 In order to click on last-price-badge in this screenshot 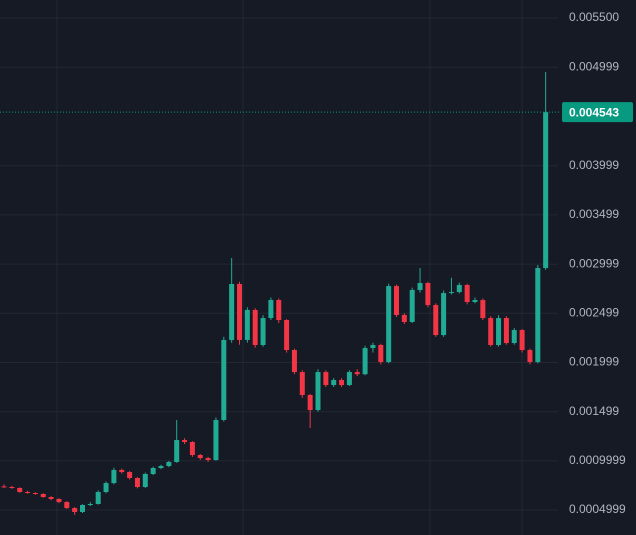, I will do `click(597, 112)`.